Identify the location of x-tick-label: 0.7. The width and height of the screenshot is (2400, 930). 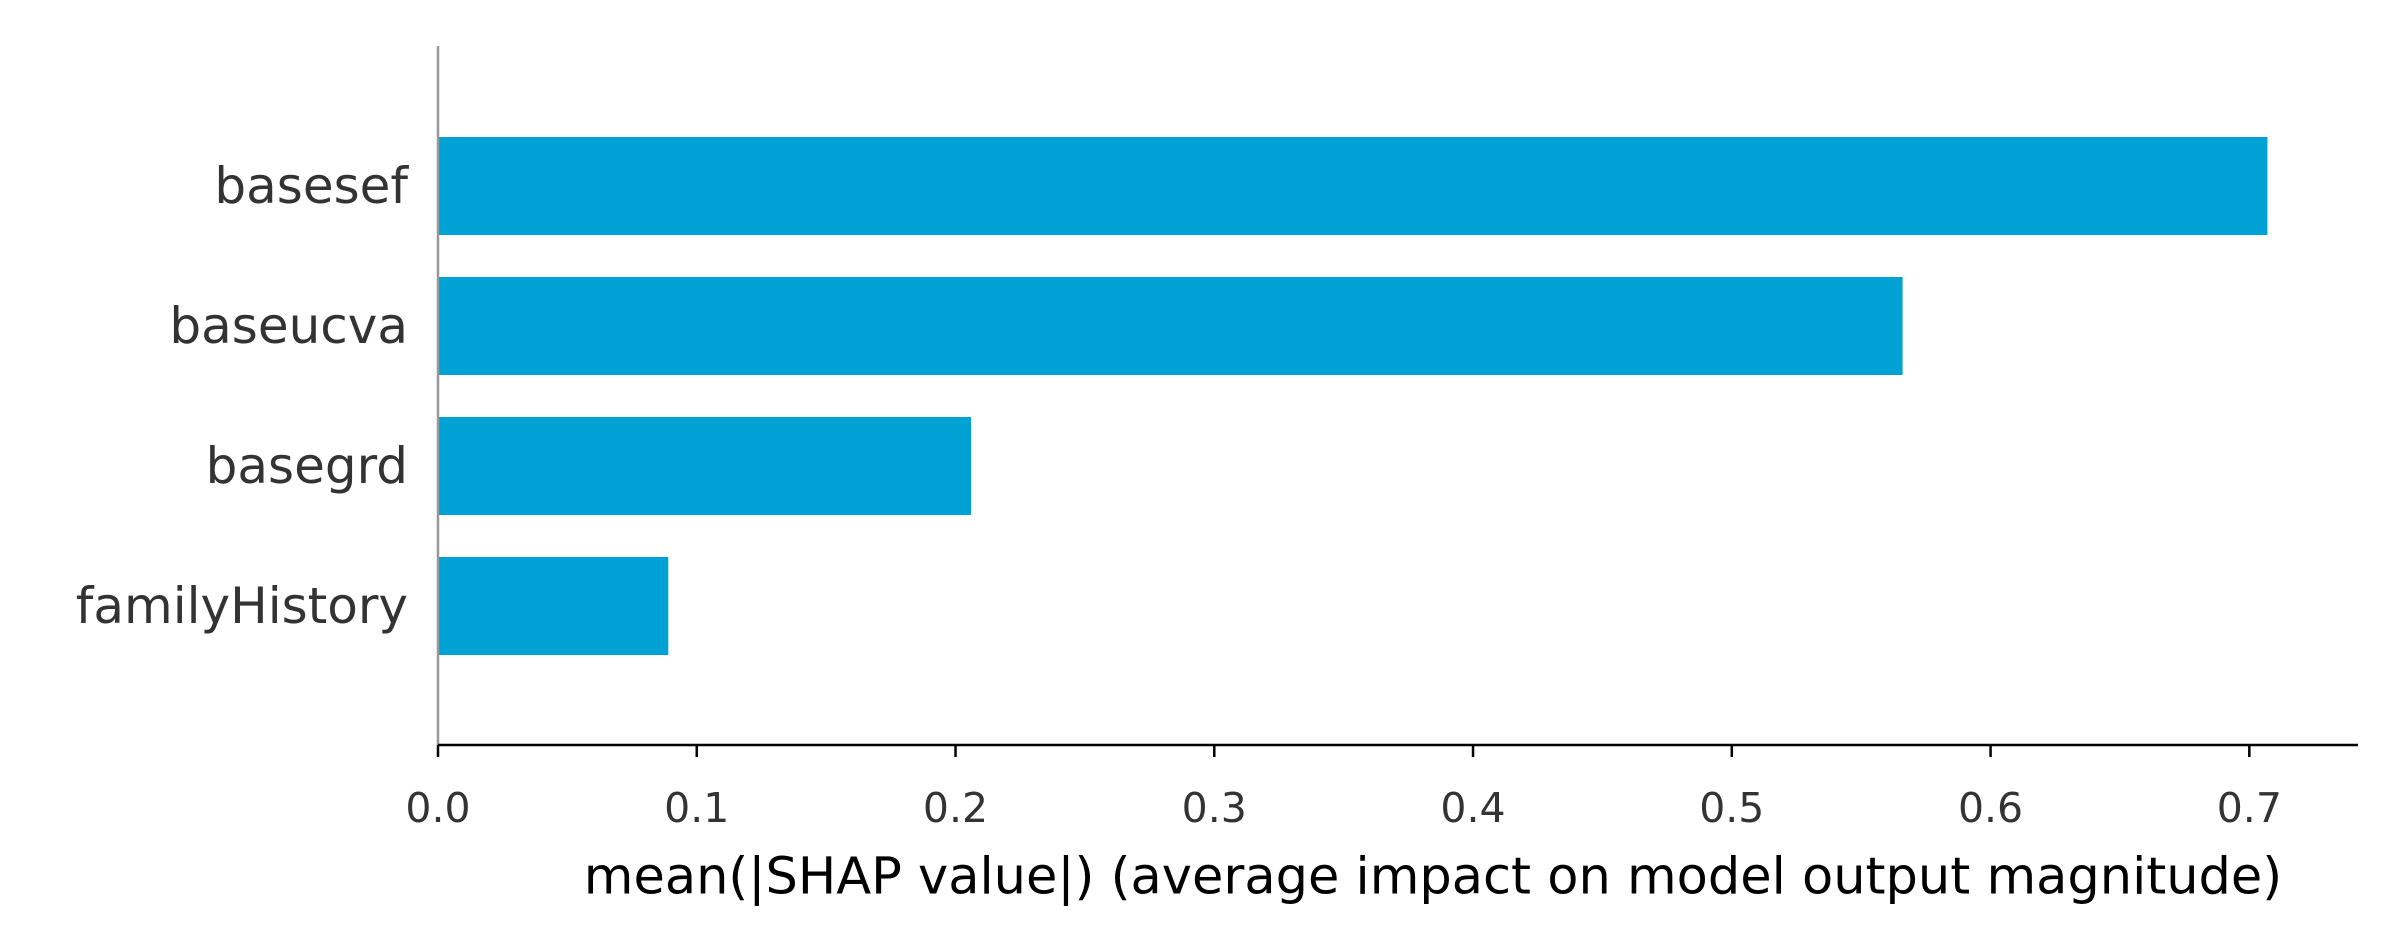
(2249, 808).